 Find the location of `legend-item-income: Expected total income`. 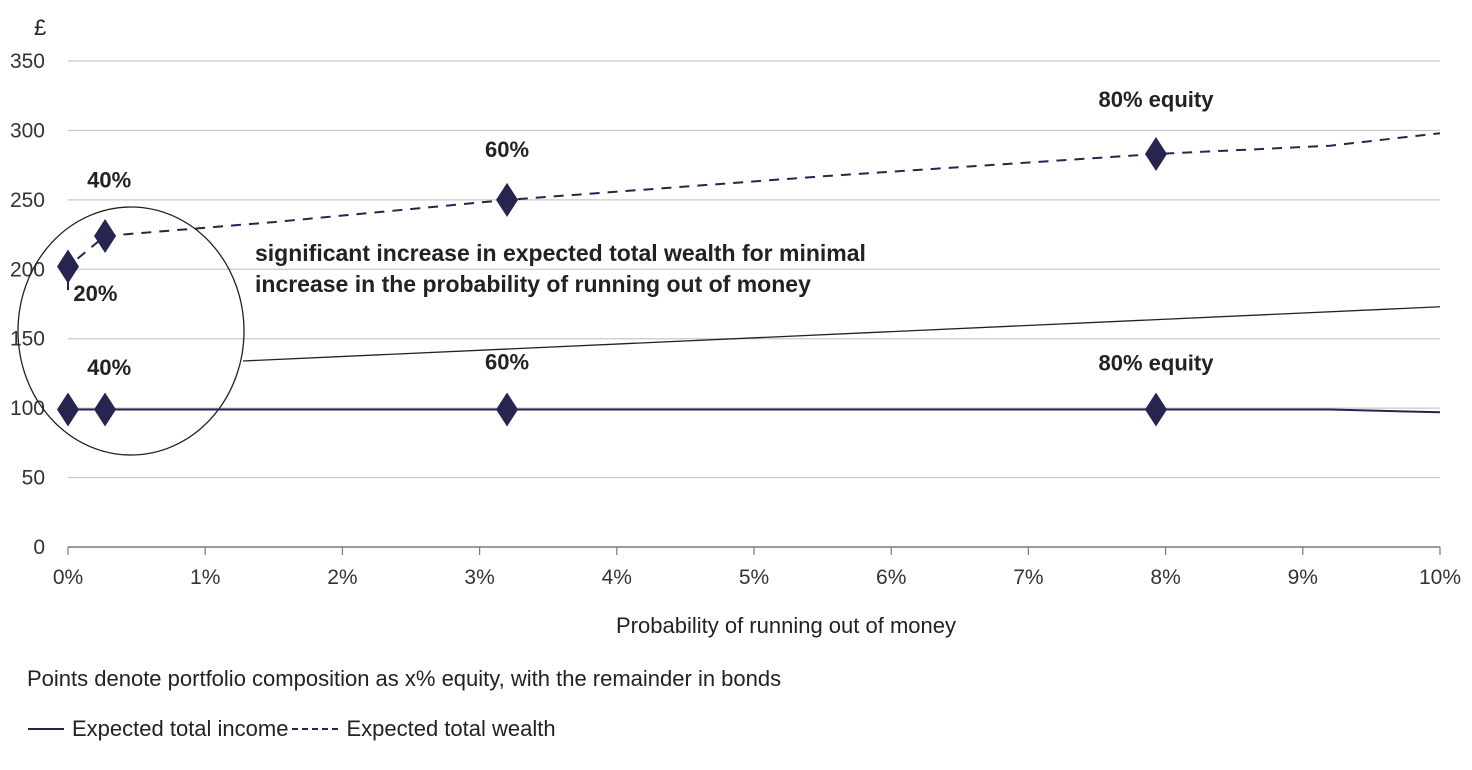

legend-item-income: Expected total income is located at coordinates (158, 729).